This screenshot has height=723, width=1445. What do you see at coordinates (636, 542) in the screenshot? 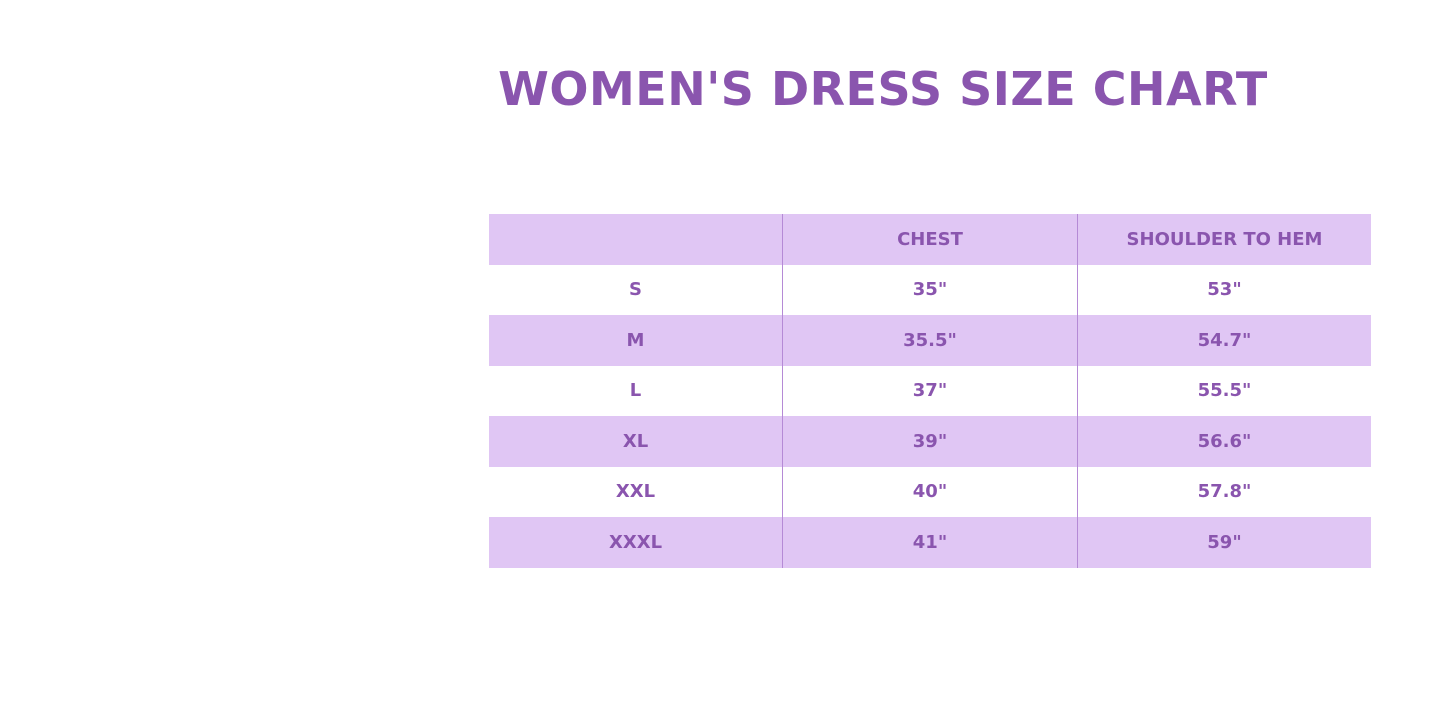
I see `size-cell: XXXL` at bounding box center [636, 542].